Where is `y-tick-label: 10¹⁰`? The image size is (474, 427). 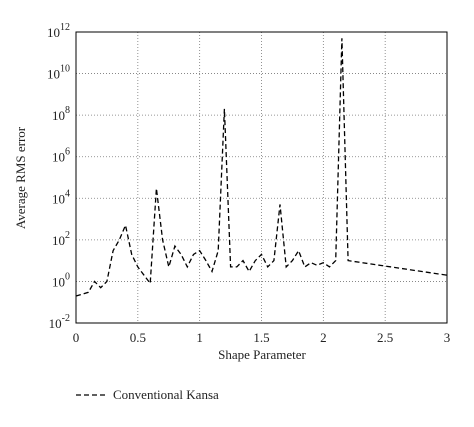
y-tick-label: 10¹⁰ is located at coordinates (58, 73).